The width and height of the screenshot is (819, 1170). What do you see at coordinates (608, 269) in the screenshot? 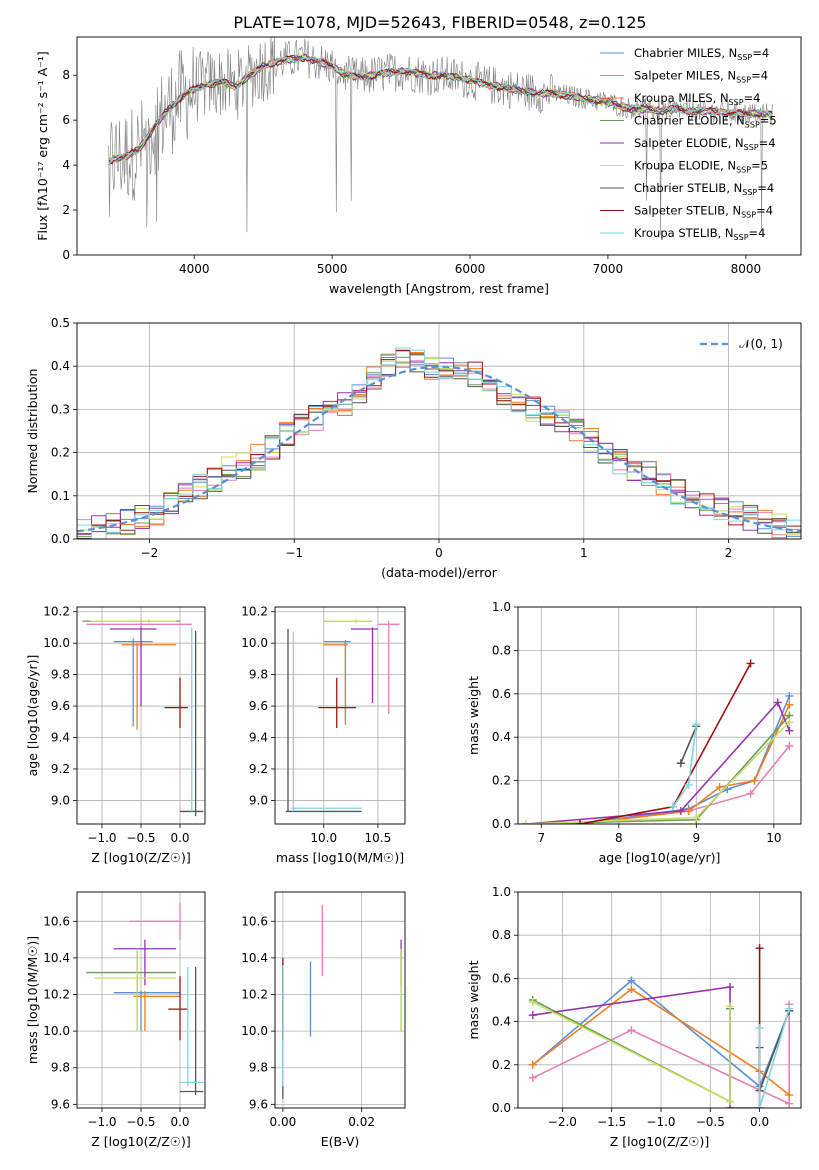
I see `x-tick-label: 7000` at bounding box center [608, 269].